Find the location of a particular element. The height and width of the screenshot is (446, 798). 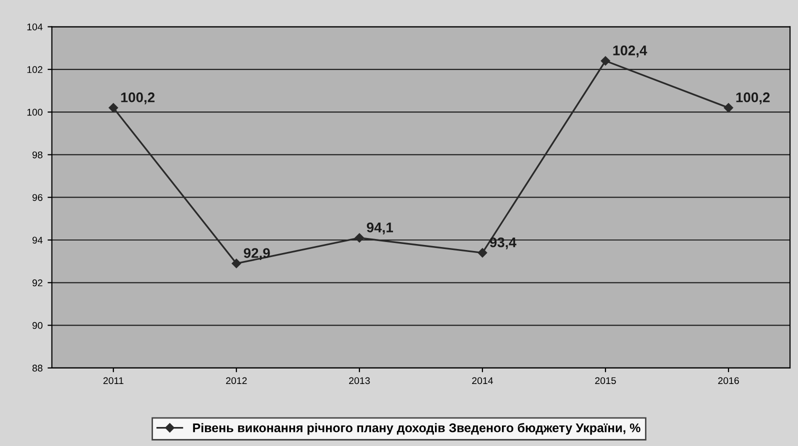

data-label: 92,9 is located at coordinates (257, 254).